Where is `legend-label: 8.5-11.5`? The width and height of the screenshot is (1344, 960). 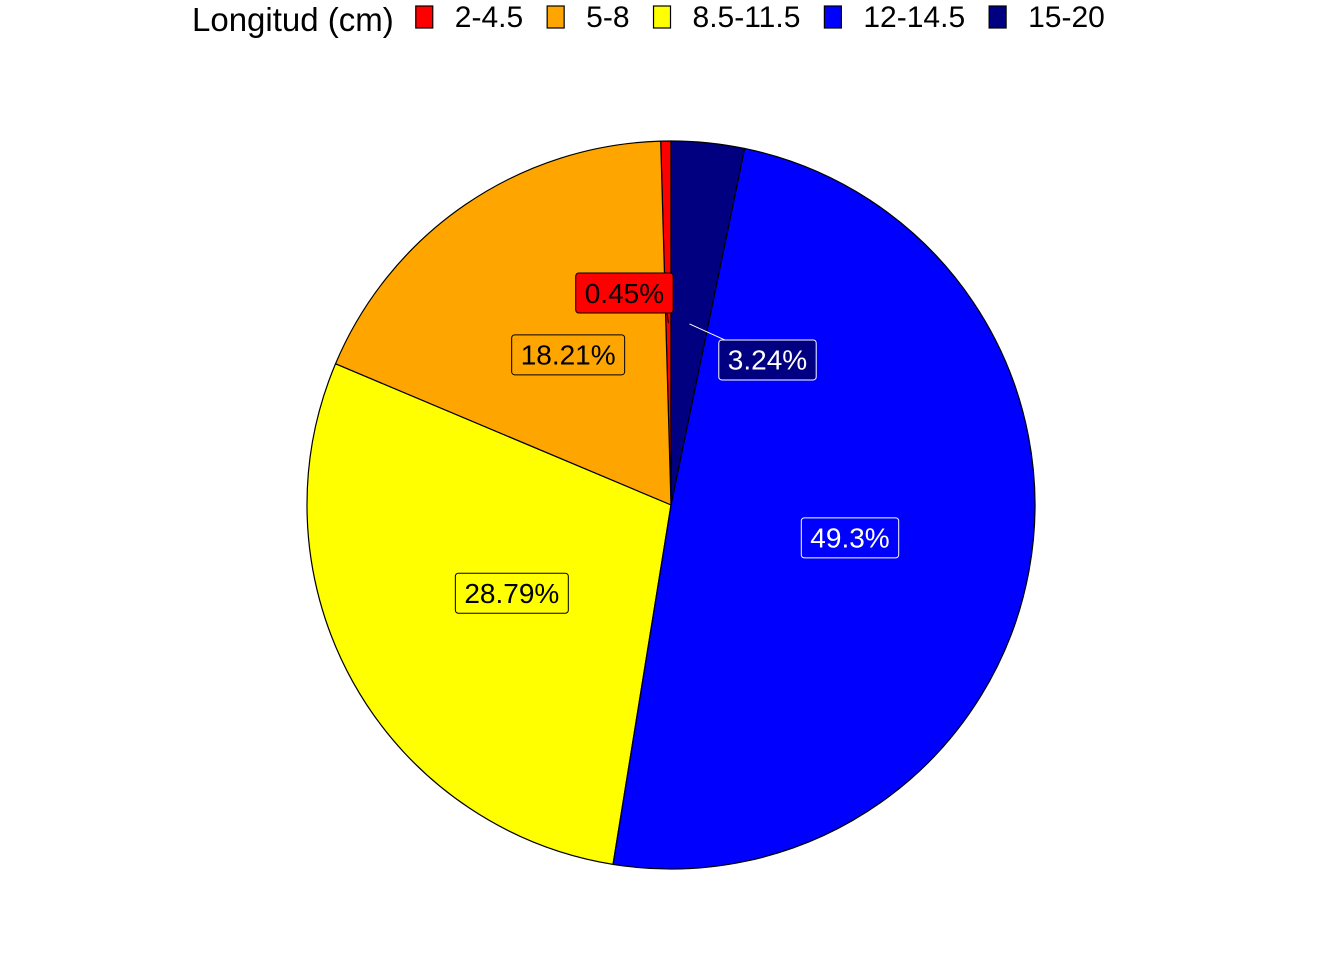 legend-label: 8.5-11.5 is located at coordinates (747, 17).